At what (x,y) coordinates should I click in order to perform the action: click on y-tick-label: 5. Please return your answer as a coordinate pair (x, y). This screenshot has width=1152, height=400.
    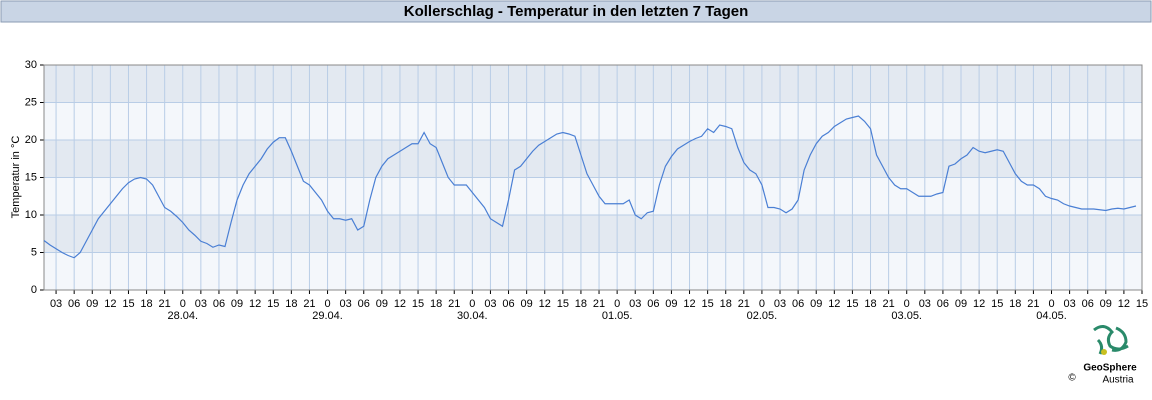
    Looking at the image, I should click on (34, 252).